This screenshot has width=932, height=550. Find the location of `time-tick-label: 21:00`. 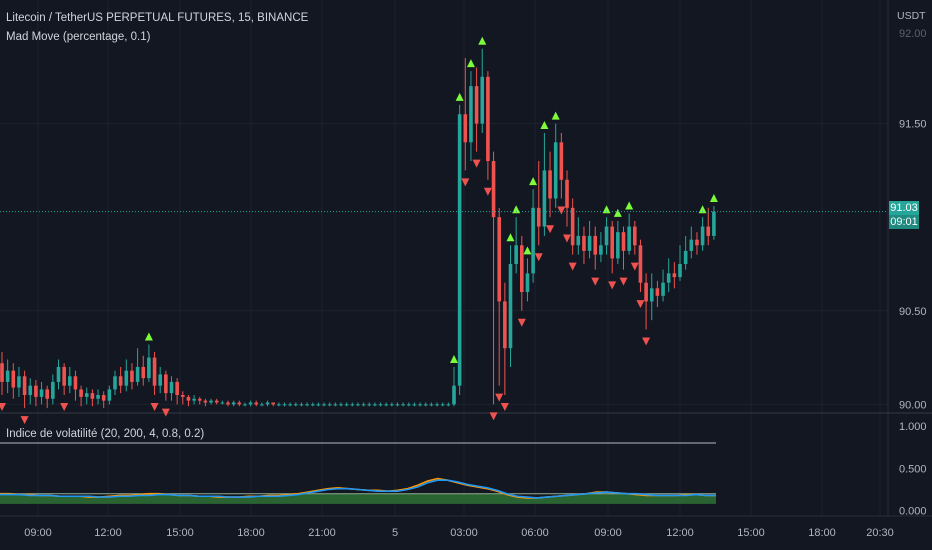

time-tick-label: 21:00 is located at coordinates (322, 533).